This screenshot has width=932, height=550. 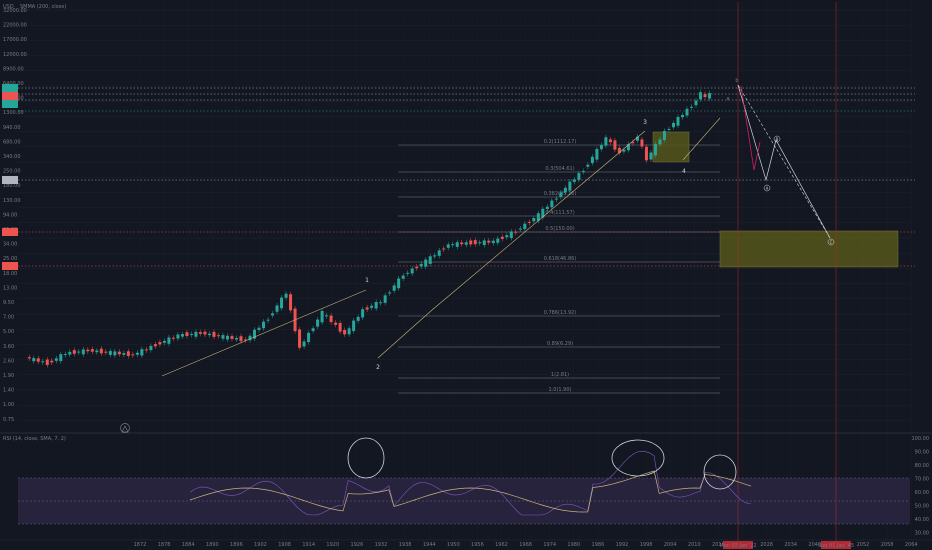 What do you see at coordinates (671, 147) in the screenshot?
I see `wave4-zone` at bounding box center [671, 147].